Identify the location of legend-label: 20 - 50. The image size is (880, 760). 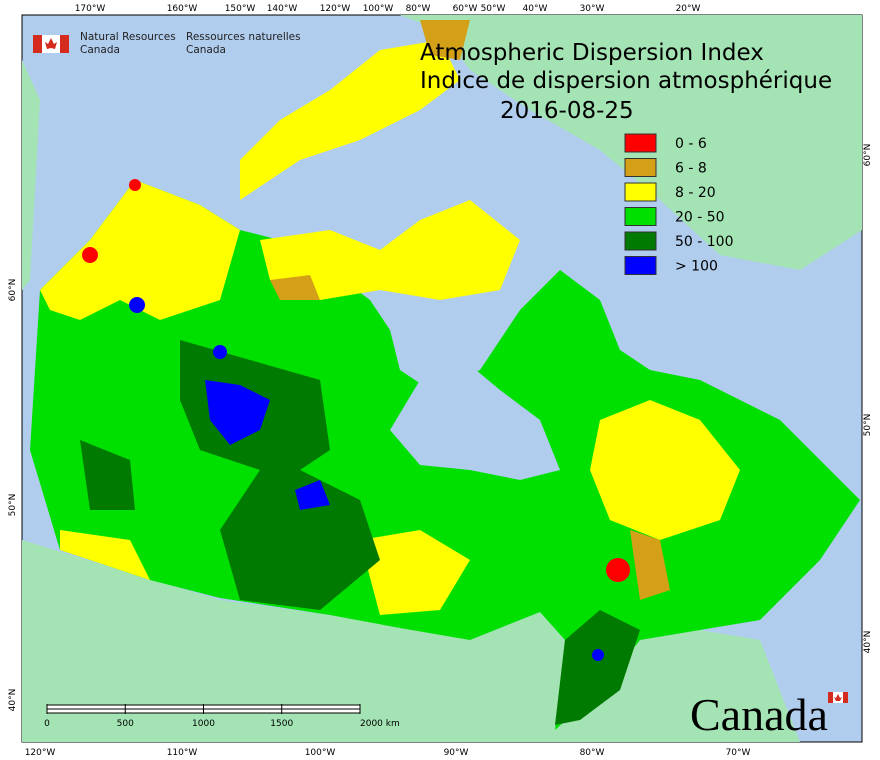
(700, 218).